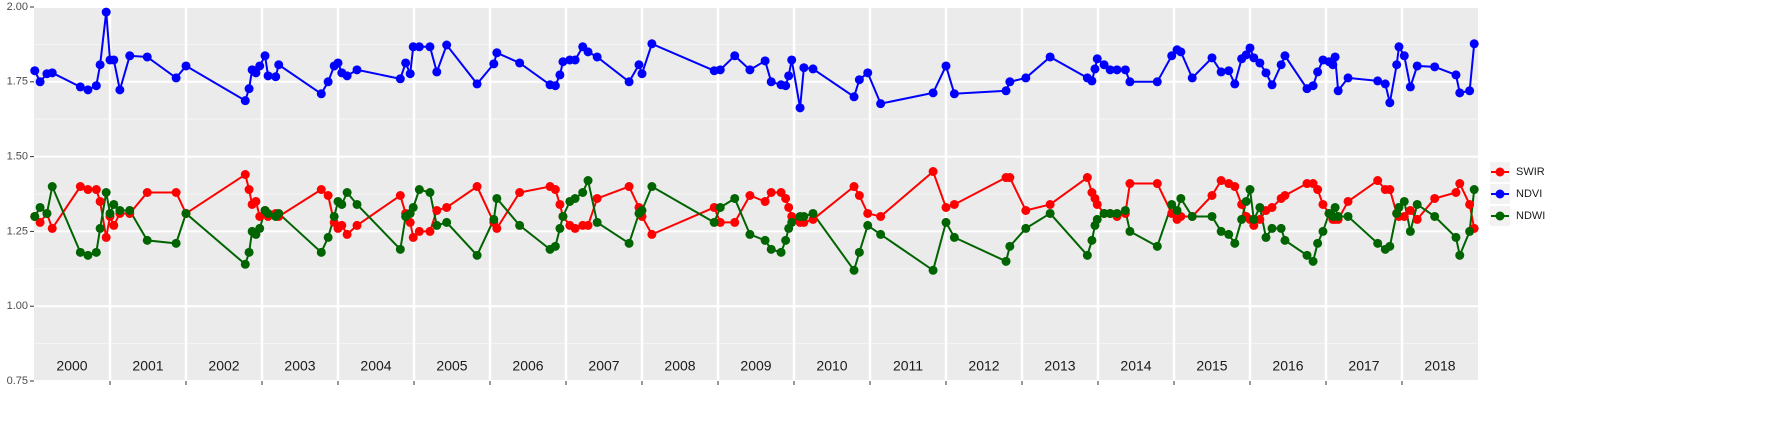  Describe the element at coordinates (1530, 216) in the screenshot. I see `legend-label: NDWI` at that location.